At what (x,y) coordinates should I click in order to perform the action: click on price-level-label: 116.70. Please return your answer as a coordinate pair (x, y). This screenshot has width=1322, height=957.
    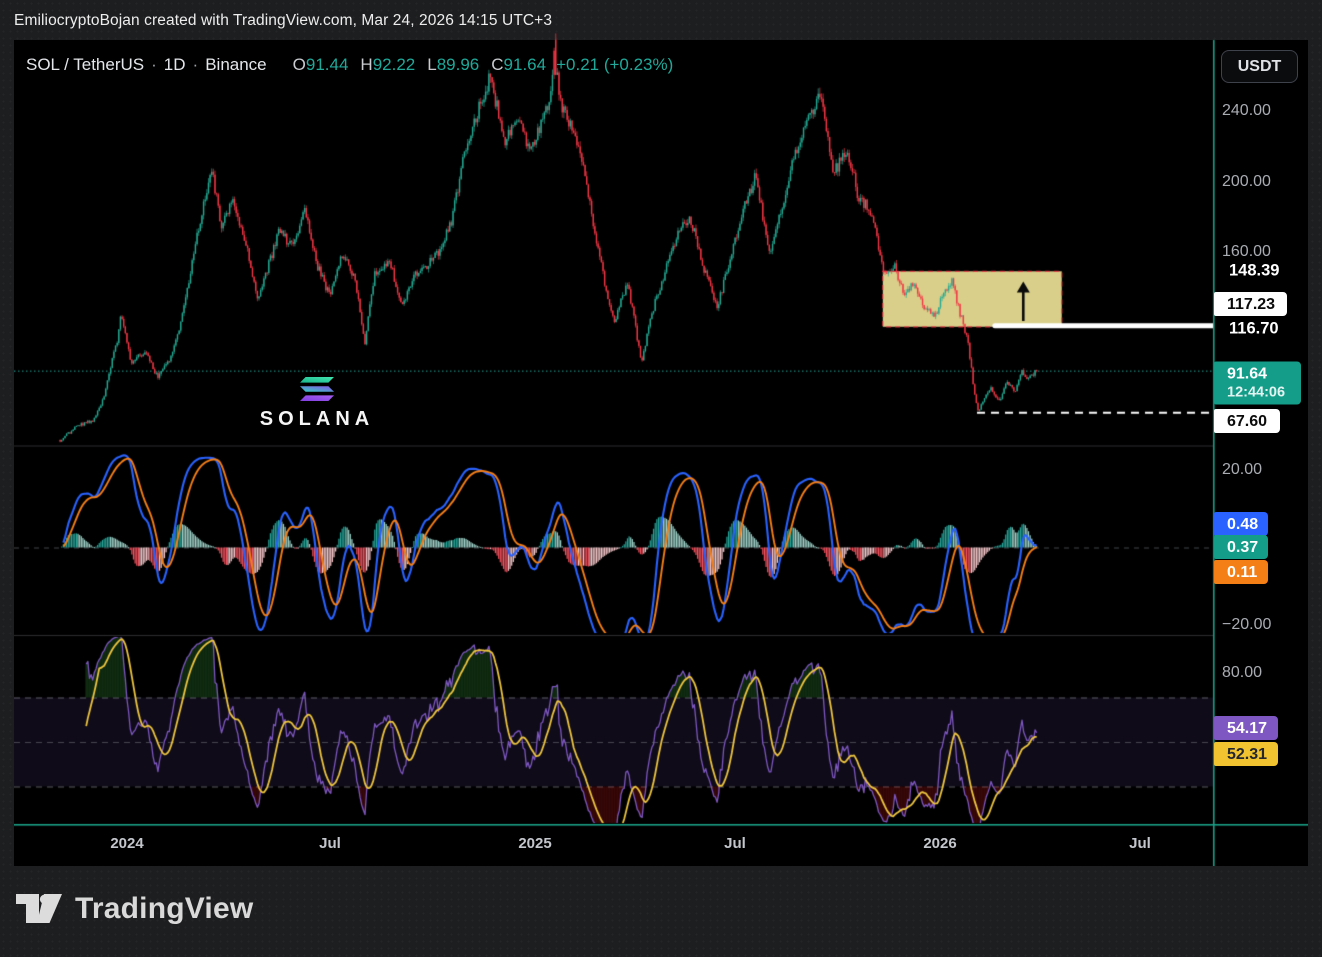
    Looking at the image, I should click on (1254, 328).